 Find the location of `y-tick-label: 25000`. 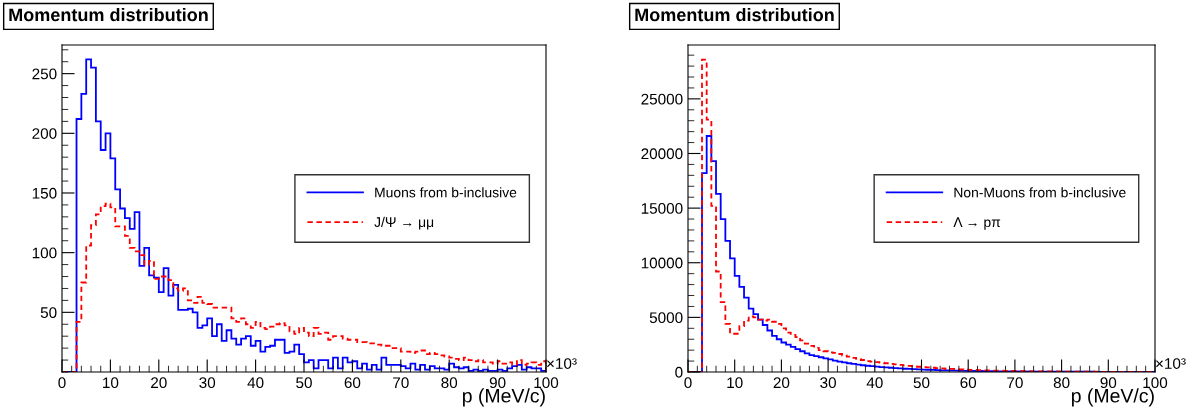

y-tick-label: 25000 is located at coordinates (662, 99).